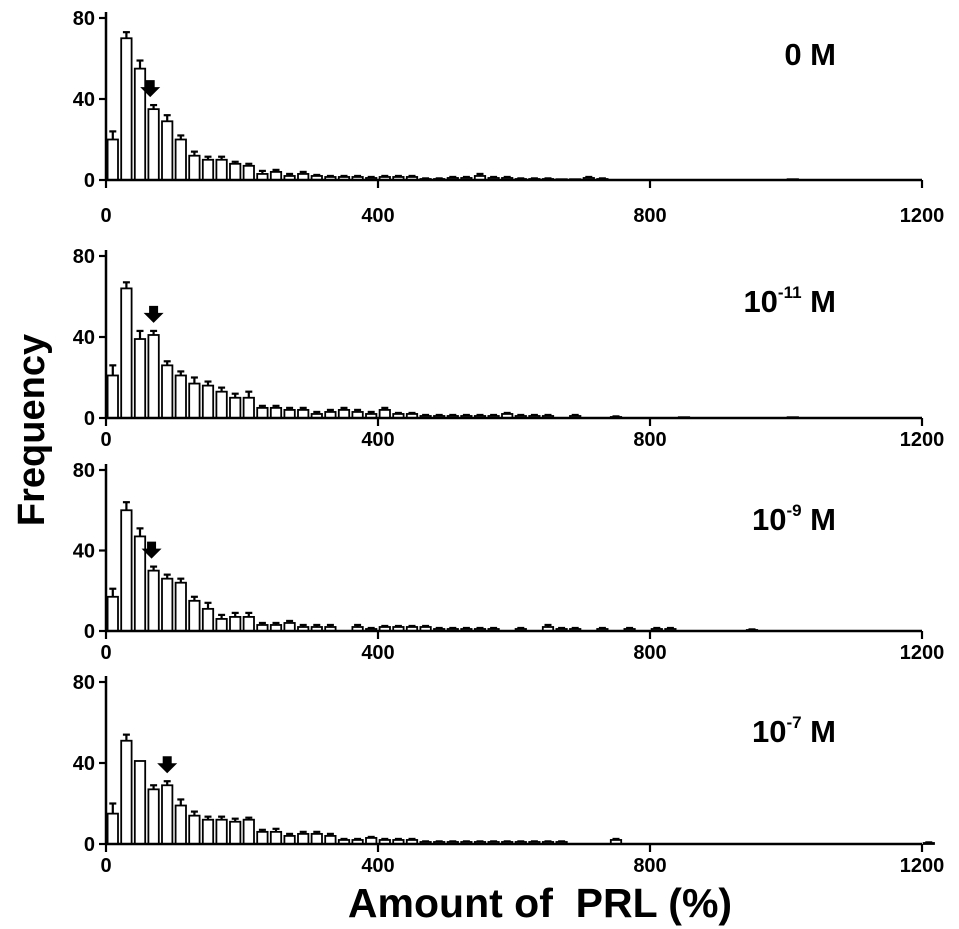 This screenshot has height=929, width=959. What do you see at coordinates (794, 519) in the screenshot?
I see `concentration-label: 10-9 M` at bounding box center [794, 519].